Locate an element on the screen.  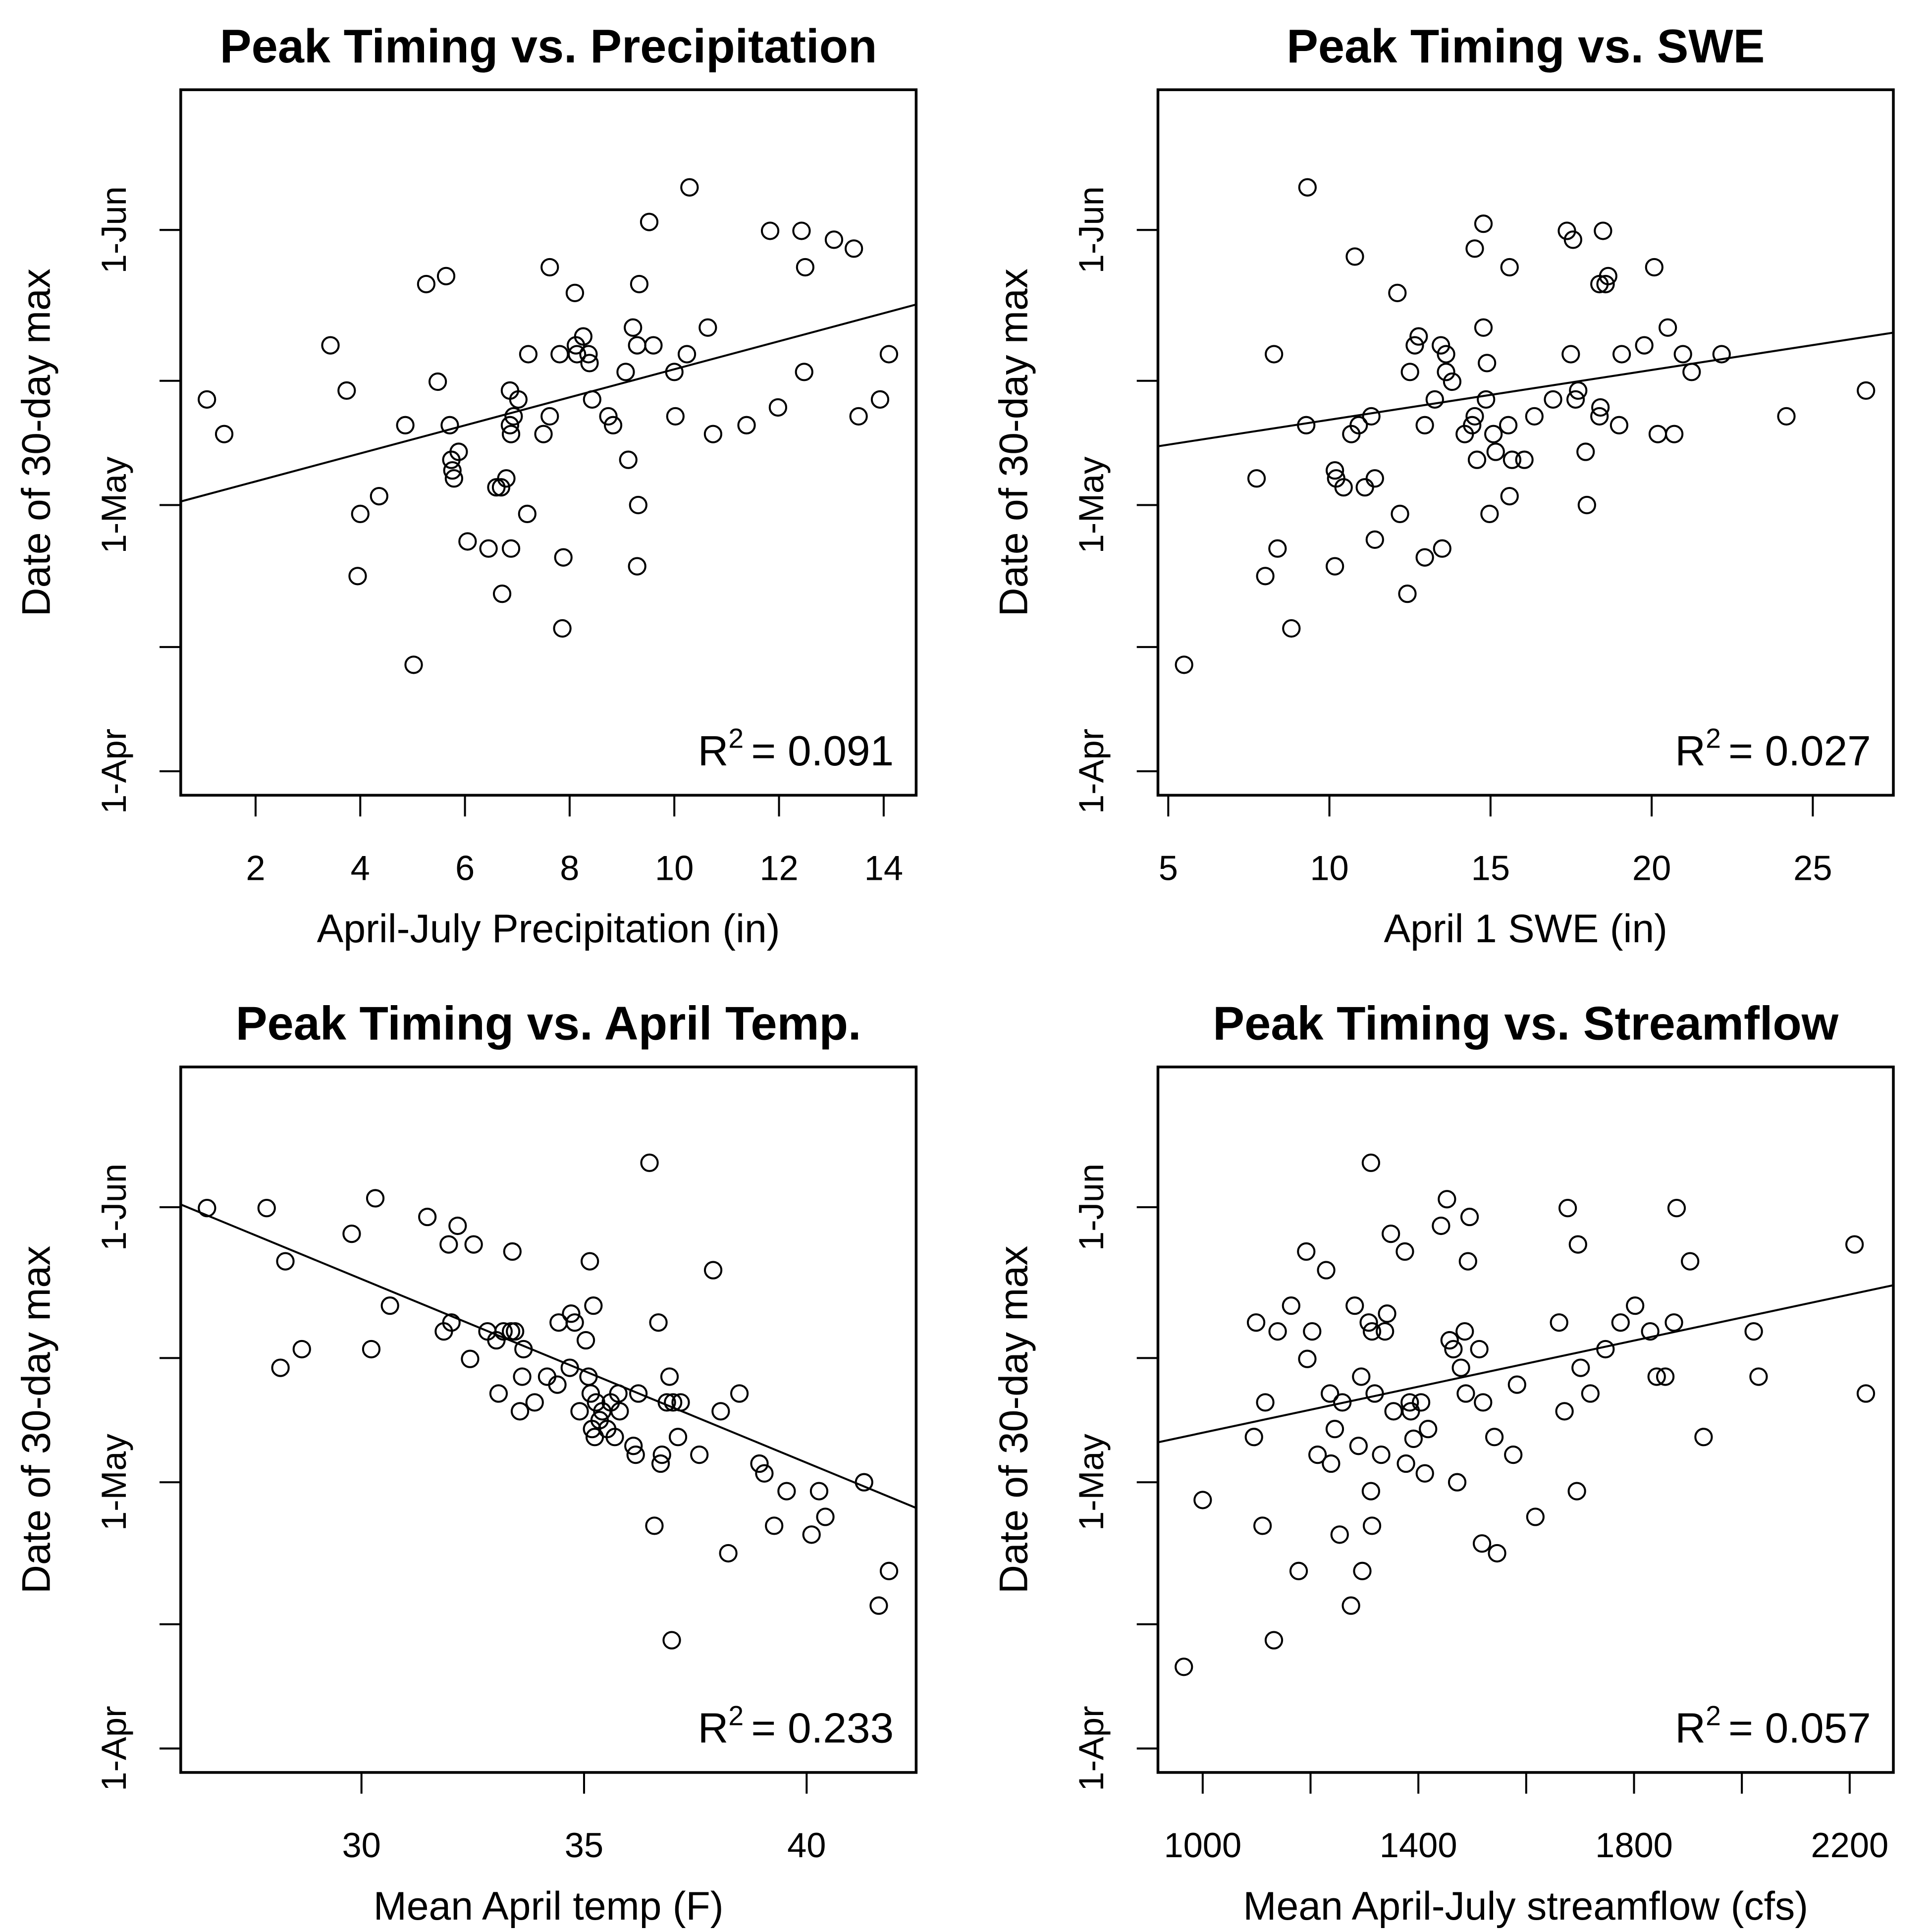
r2-value: = 0.057 is located at coordinates (1800, 1728).